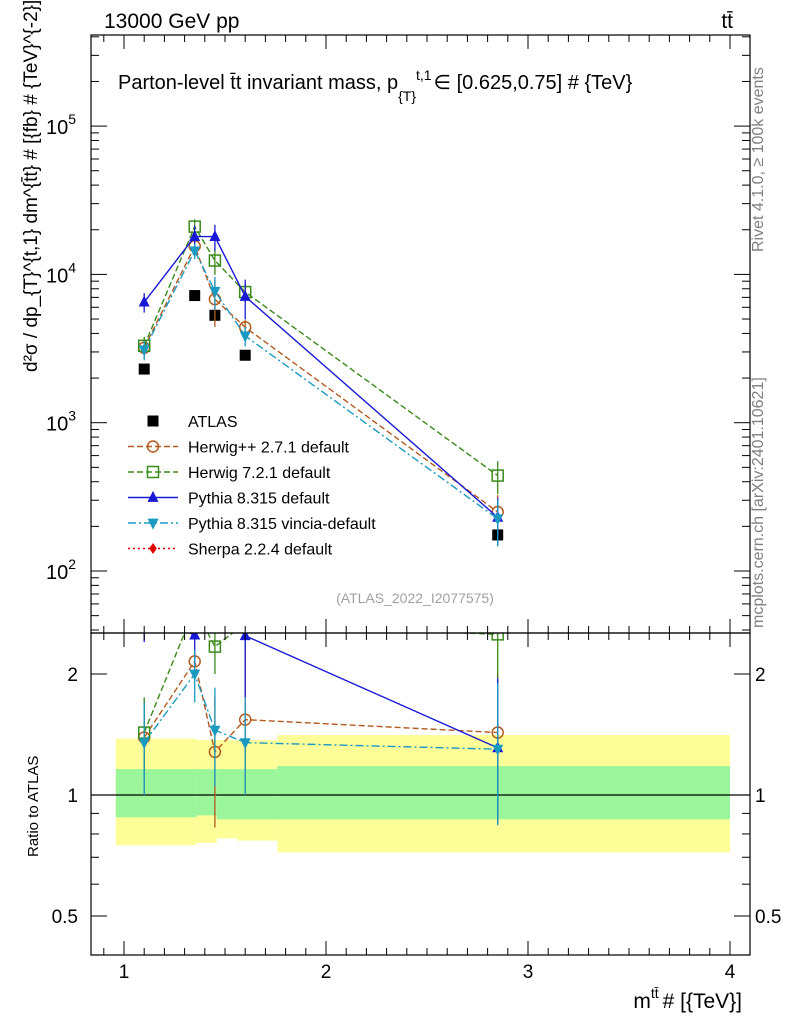  I want to click on y-tick-label-exp: 2, so click(72, 564).